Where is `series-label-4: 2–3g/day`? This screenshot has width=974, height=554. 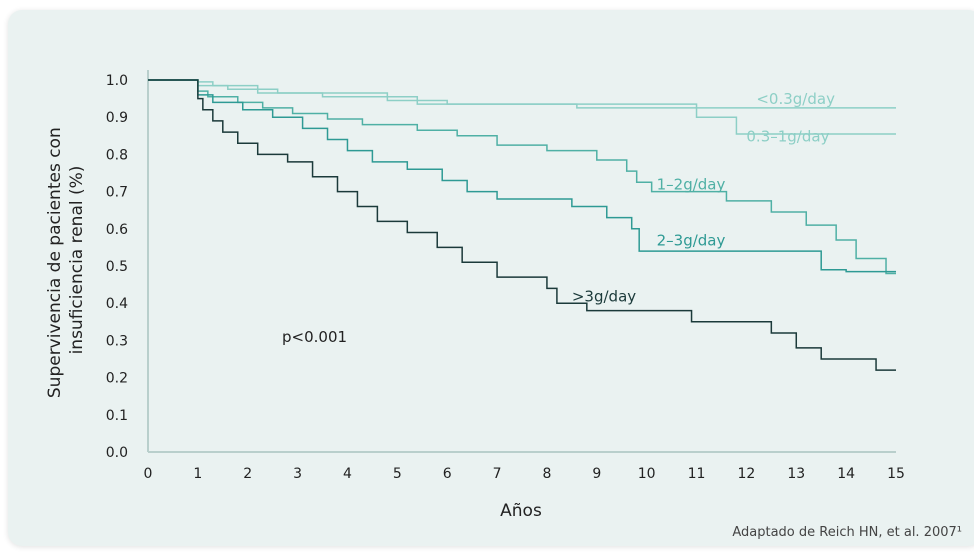 series-label-4: 2–3g/day is located at coordinates (691, 241).